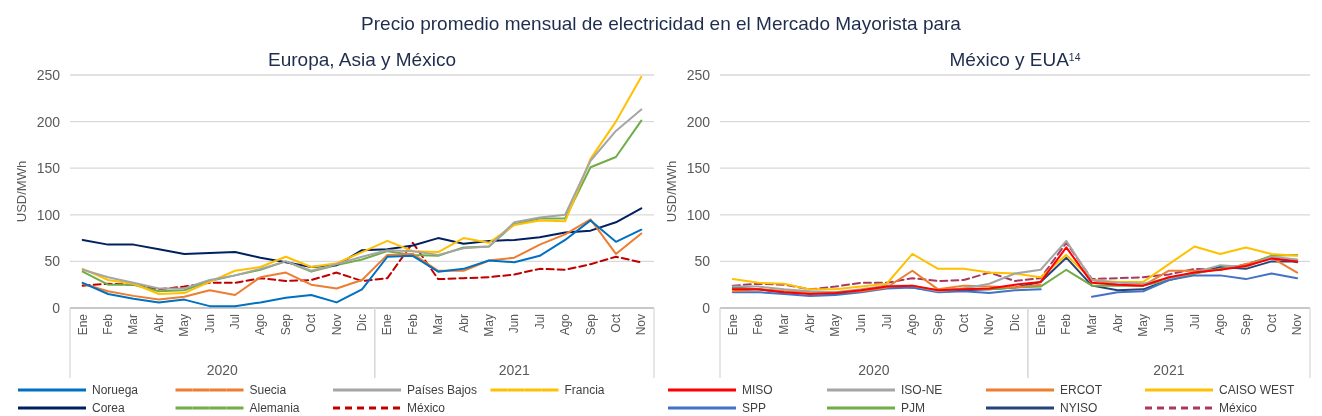  I want to click on chart-subtitle: Europa, Asia y México, so click(362, 59).